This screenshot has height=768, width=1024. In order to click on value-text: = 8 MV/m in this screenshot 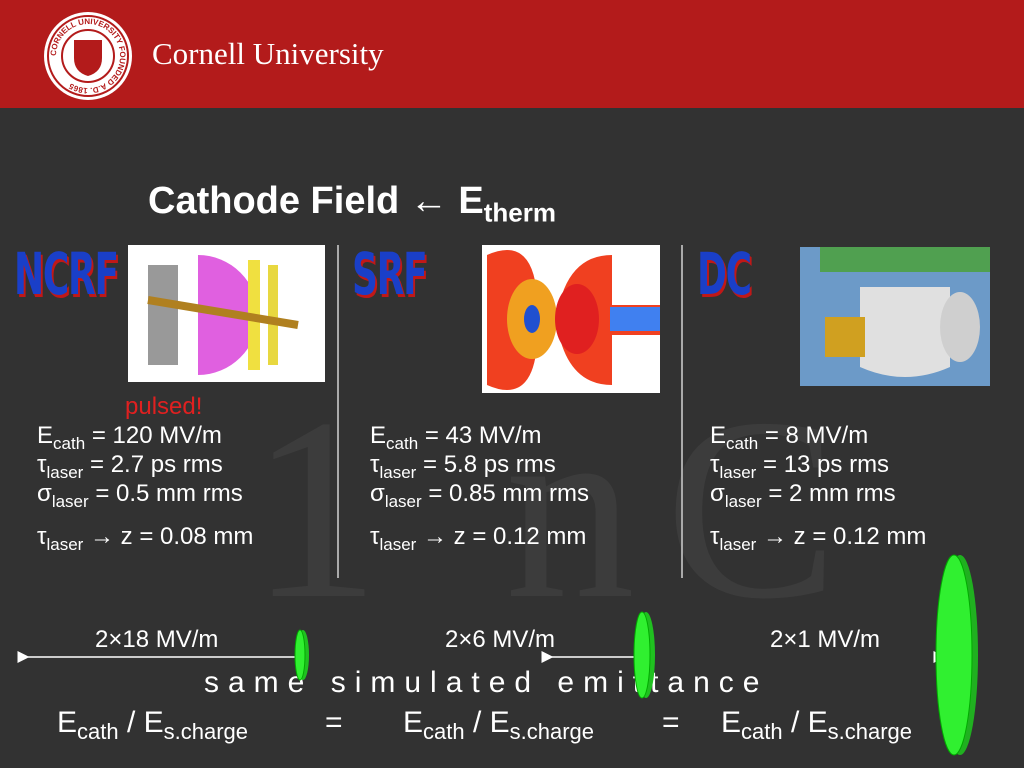, I will do `click(813, 435)`.